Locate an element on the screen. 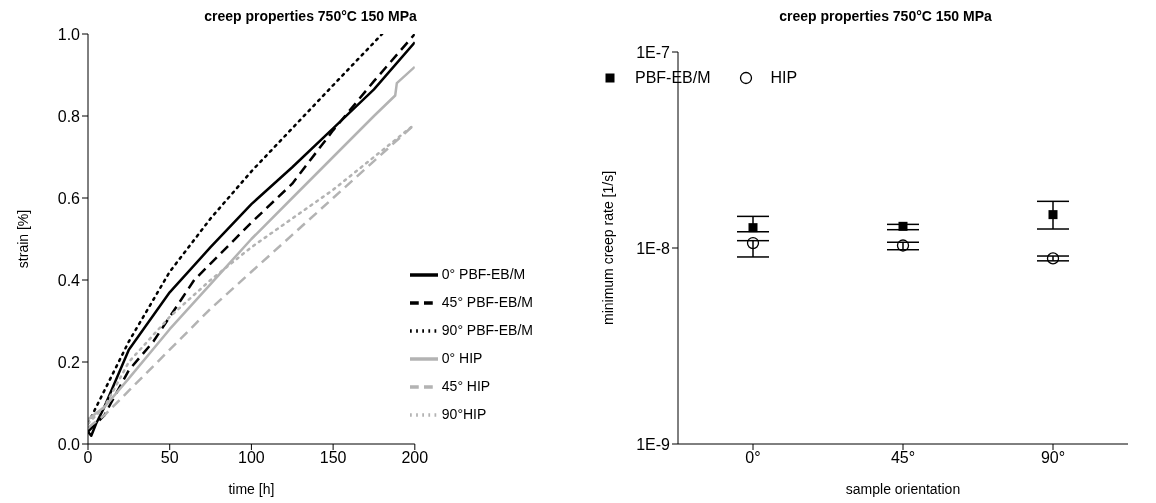 Image resolution: width=1156 pixels, height=503 pixels. x-tick-label: 150 is located at coordinates (333, 458).